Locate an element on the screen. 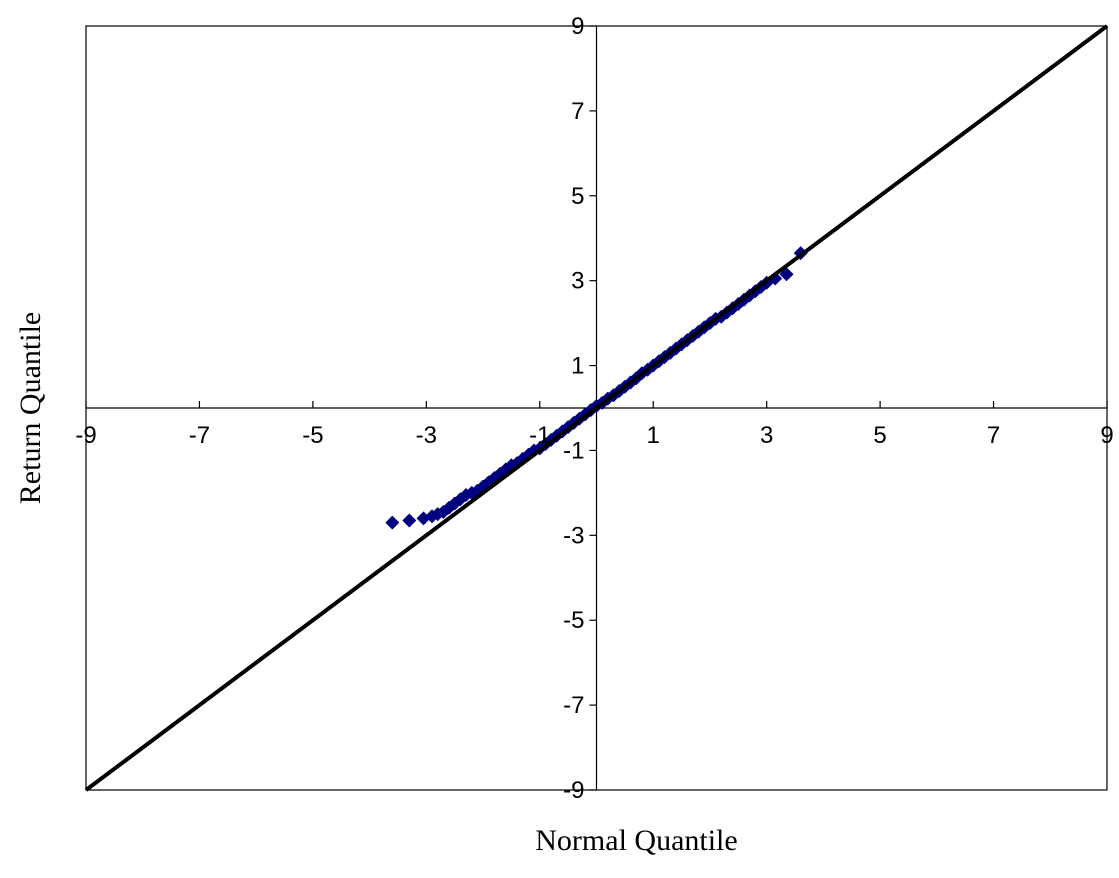 This screenshot has height=878, width=1119. x-tick-label: -9 is located at coordinates (85, 435).